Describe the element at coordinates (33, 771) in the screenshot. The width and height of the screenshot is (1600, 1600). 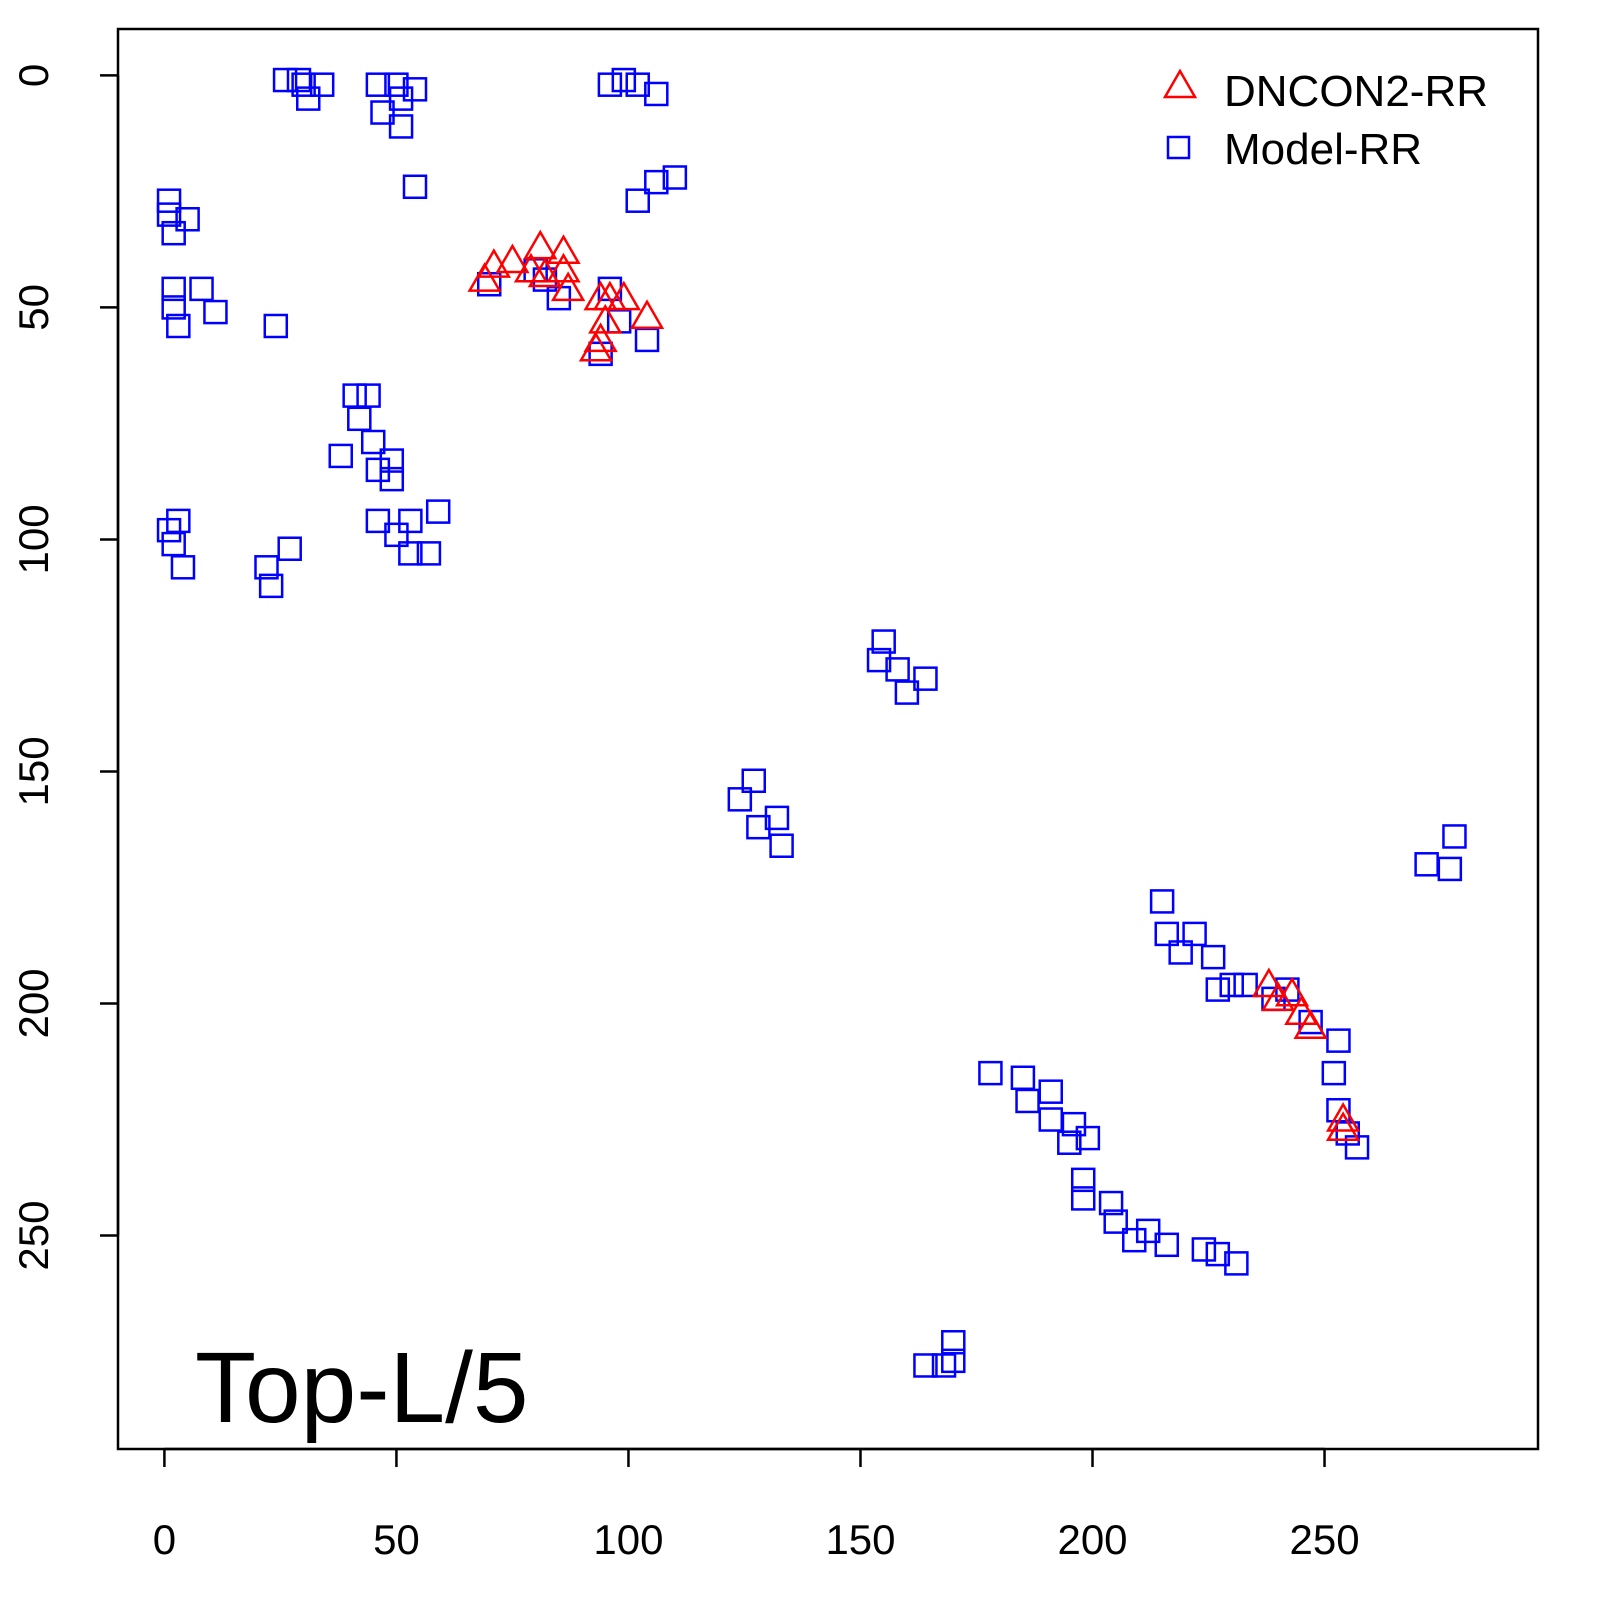
I see `y-tick-label: 150` at that location.